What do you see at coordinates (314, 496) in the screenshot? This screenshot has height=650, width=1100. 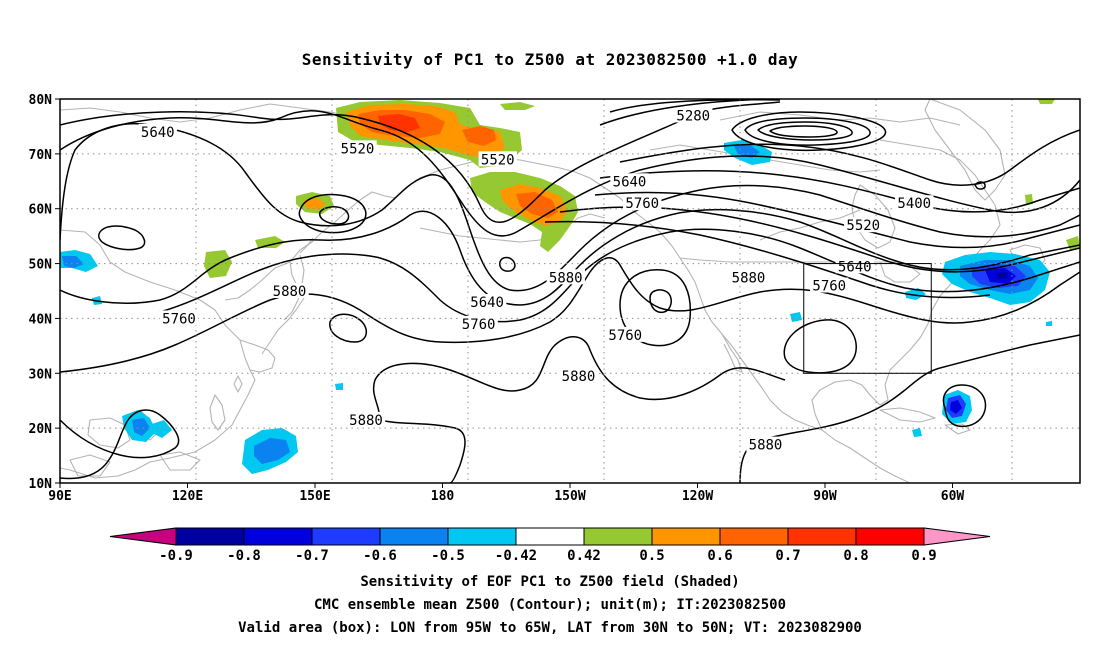 I see `lon-label: 150E` at bounding box center [314, 496].